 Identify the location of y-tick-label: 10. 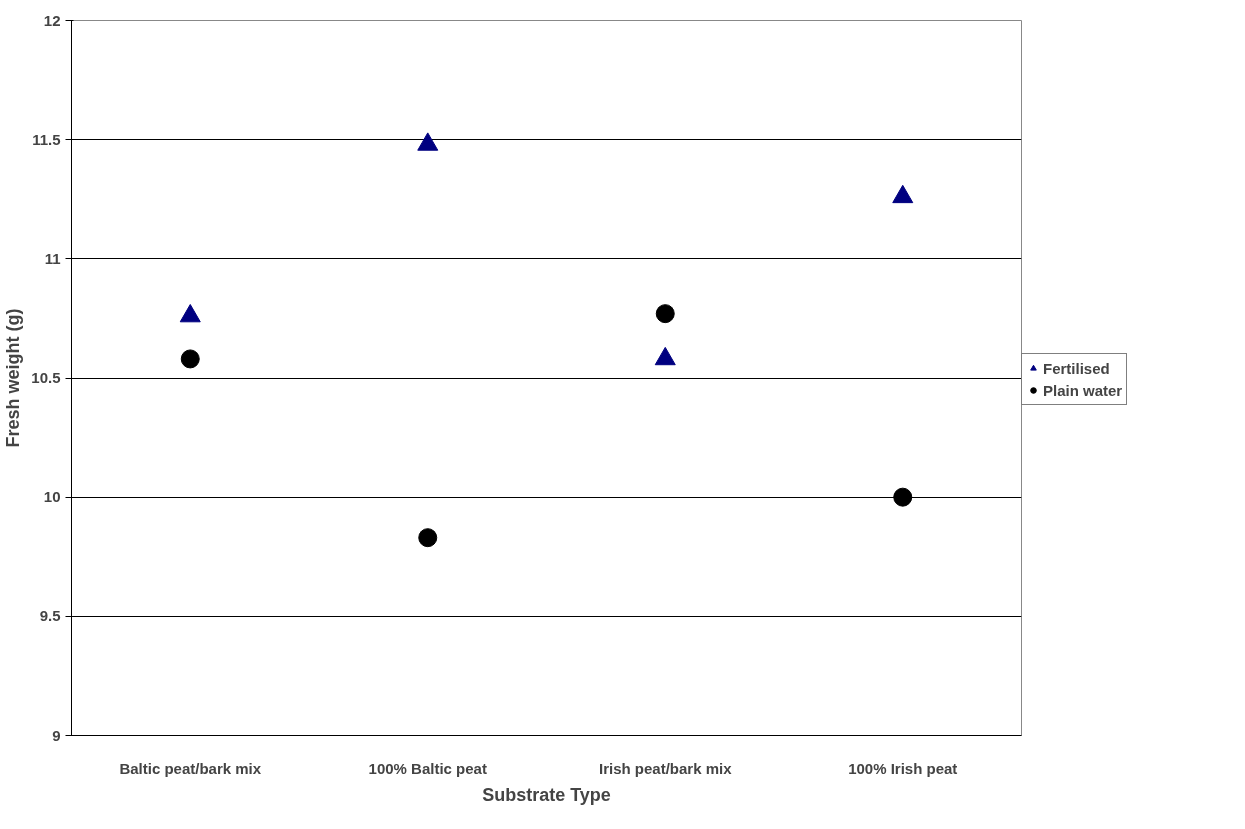
(52, 497).